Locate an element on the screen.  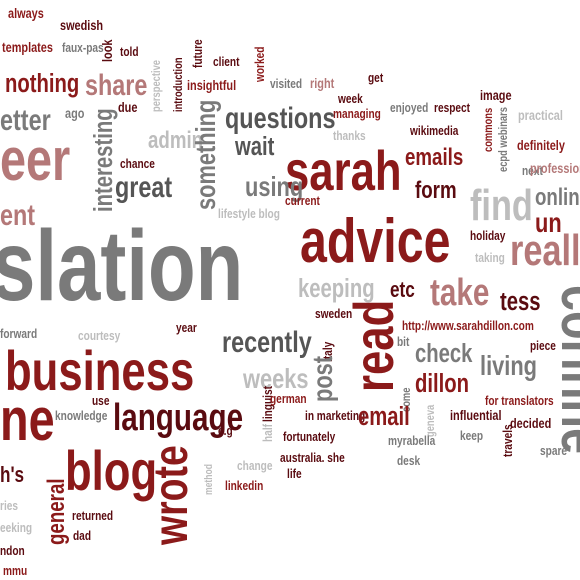
word: faux-pas is located at coordinates (83, 48).